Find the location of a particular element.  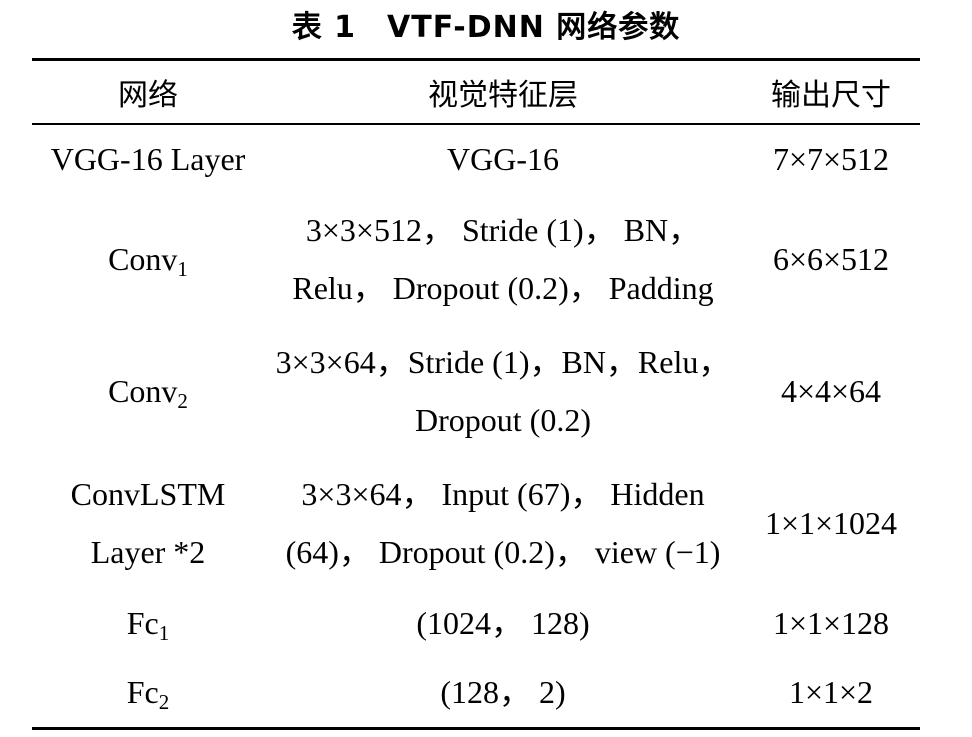

network-cell: ConvLSTM Layer *2 is located at coordinates (148, 523).